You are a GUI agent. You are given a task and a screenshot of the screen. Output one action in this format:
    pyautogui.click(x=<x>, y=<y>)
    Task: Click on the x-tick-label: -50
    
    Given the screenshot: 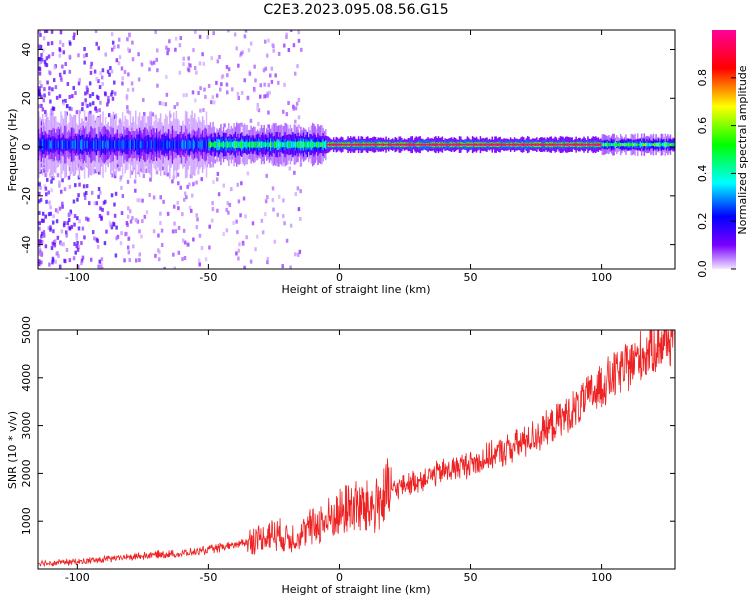 What is the action you would take?
    pyautogui.click(x=208, y=577)
    